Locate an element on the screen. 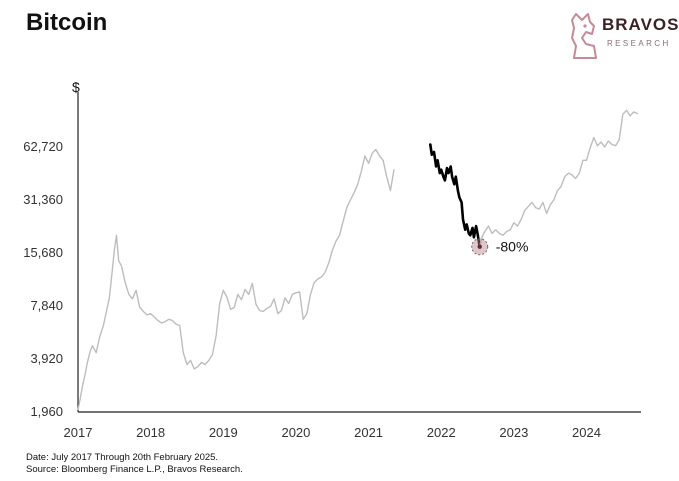 The height and width of the screenshot is (481, 679). y-tick-label: 3,920 is located at coordinates (46, 358).